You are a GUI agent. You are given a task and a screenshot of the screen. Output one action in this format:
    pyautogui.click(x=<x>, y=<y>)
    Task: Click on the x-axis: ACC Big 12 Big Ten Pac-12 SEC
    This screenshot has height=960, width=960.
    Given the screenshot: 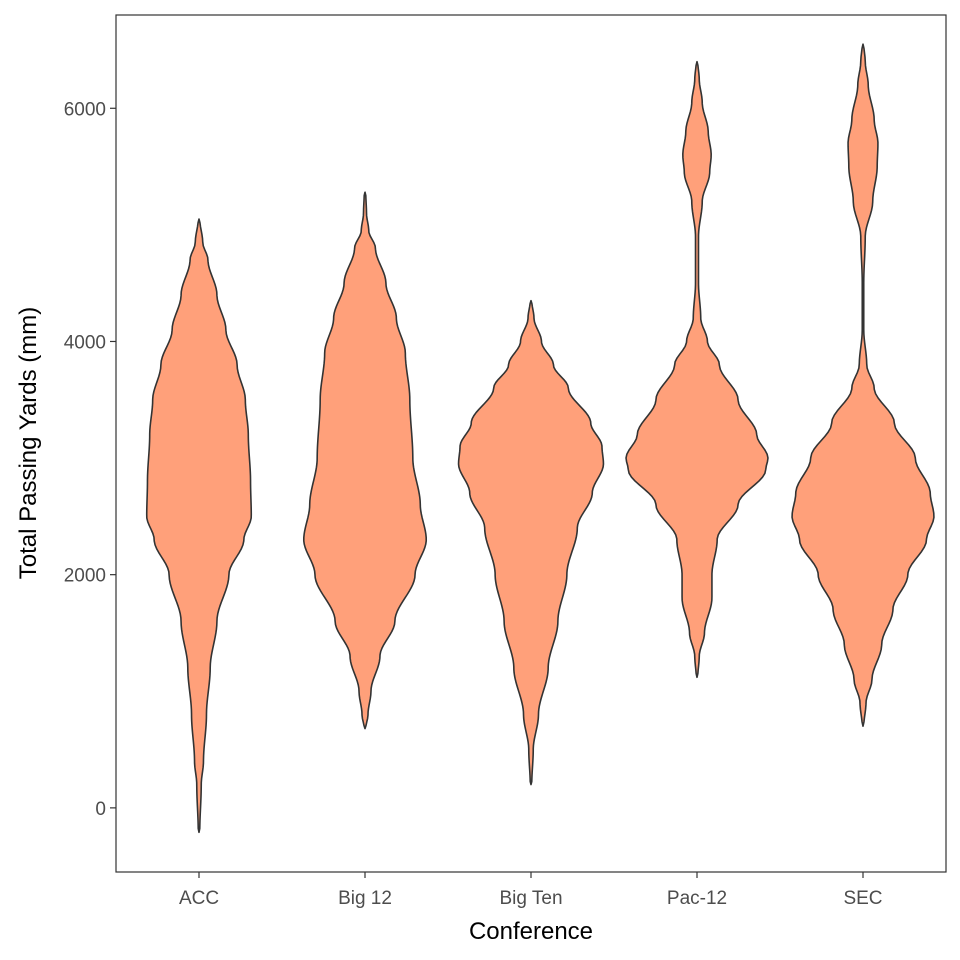 What is the action you would take?
    pyautogui.click(x=531, y=890)
    